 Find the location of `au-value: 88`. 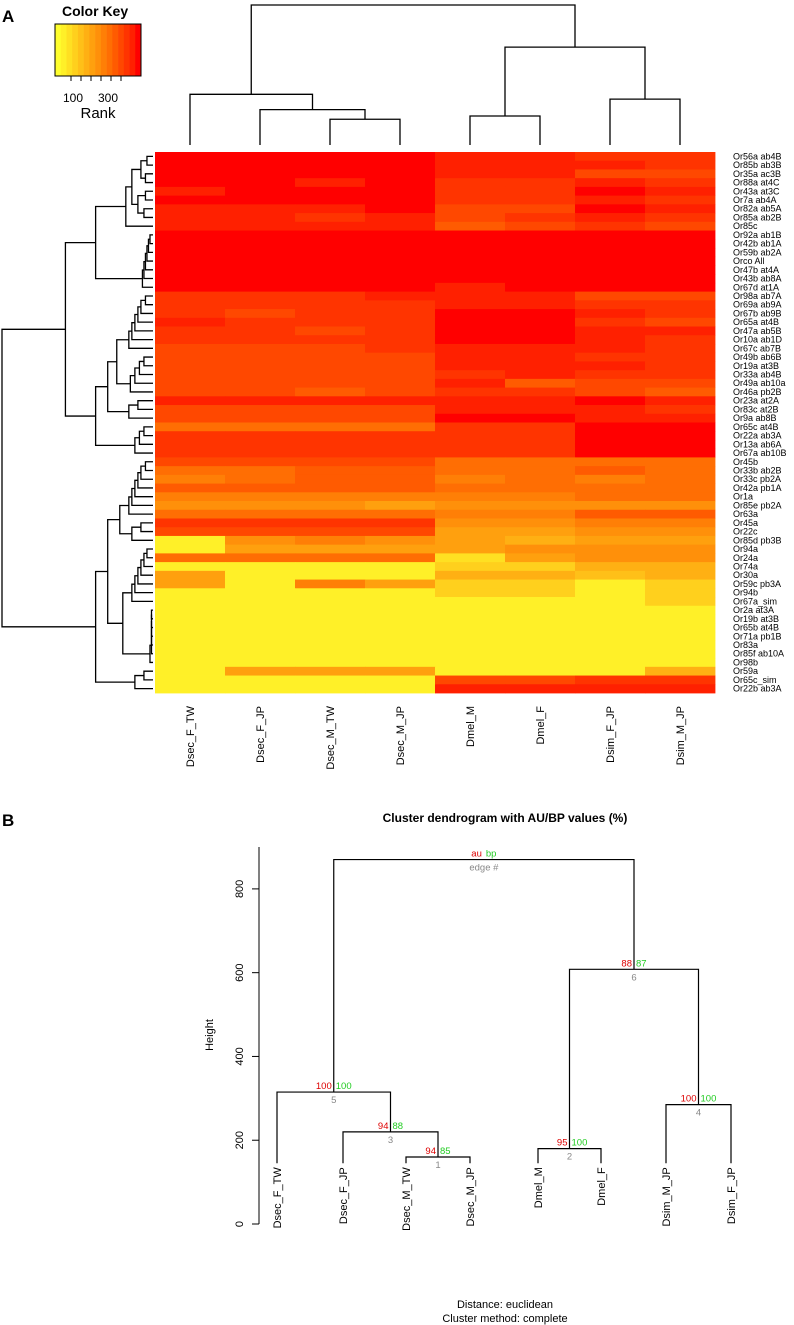

au-value: 88 is located at coordinates (626, 963).